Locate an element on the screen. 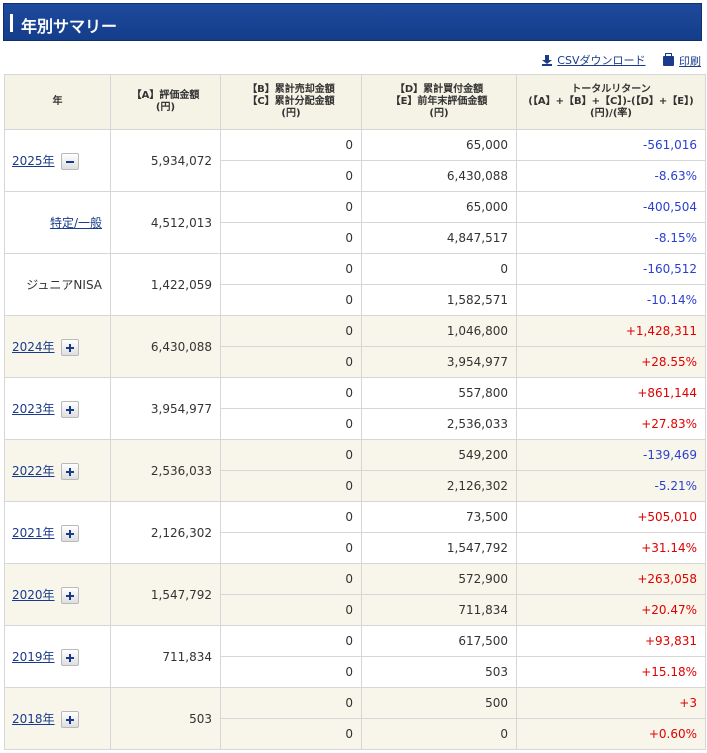 This screenshot has width=707, height=753. total-return-rate: +28.55% is located at coordinates (611, 362).